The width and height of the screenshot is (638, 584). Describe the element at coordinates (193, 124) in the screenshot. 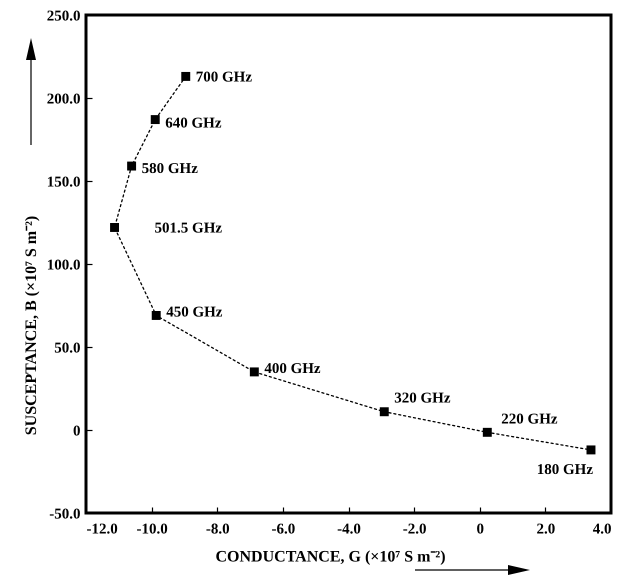

I see `annotation: 640 GHz` at that location.